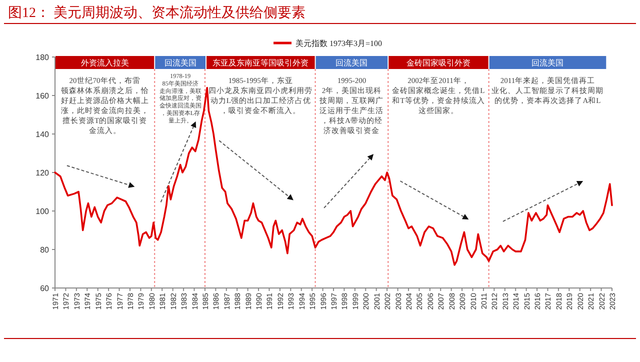 Image resolution: width=640 pixels, height=362 pixels. I want to click on y-tick-label: 100, so click(43, 211).